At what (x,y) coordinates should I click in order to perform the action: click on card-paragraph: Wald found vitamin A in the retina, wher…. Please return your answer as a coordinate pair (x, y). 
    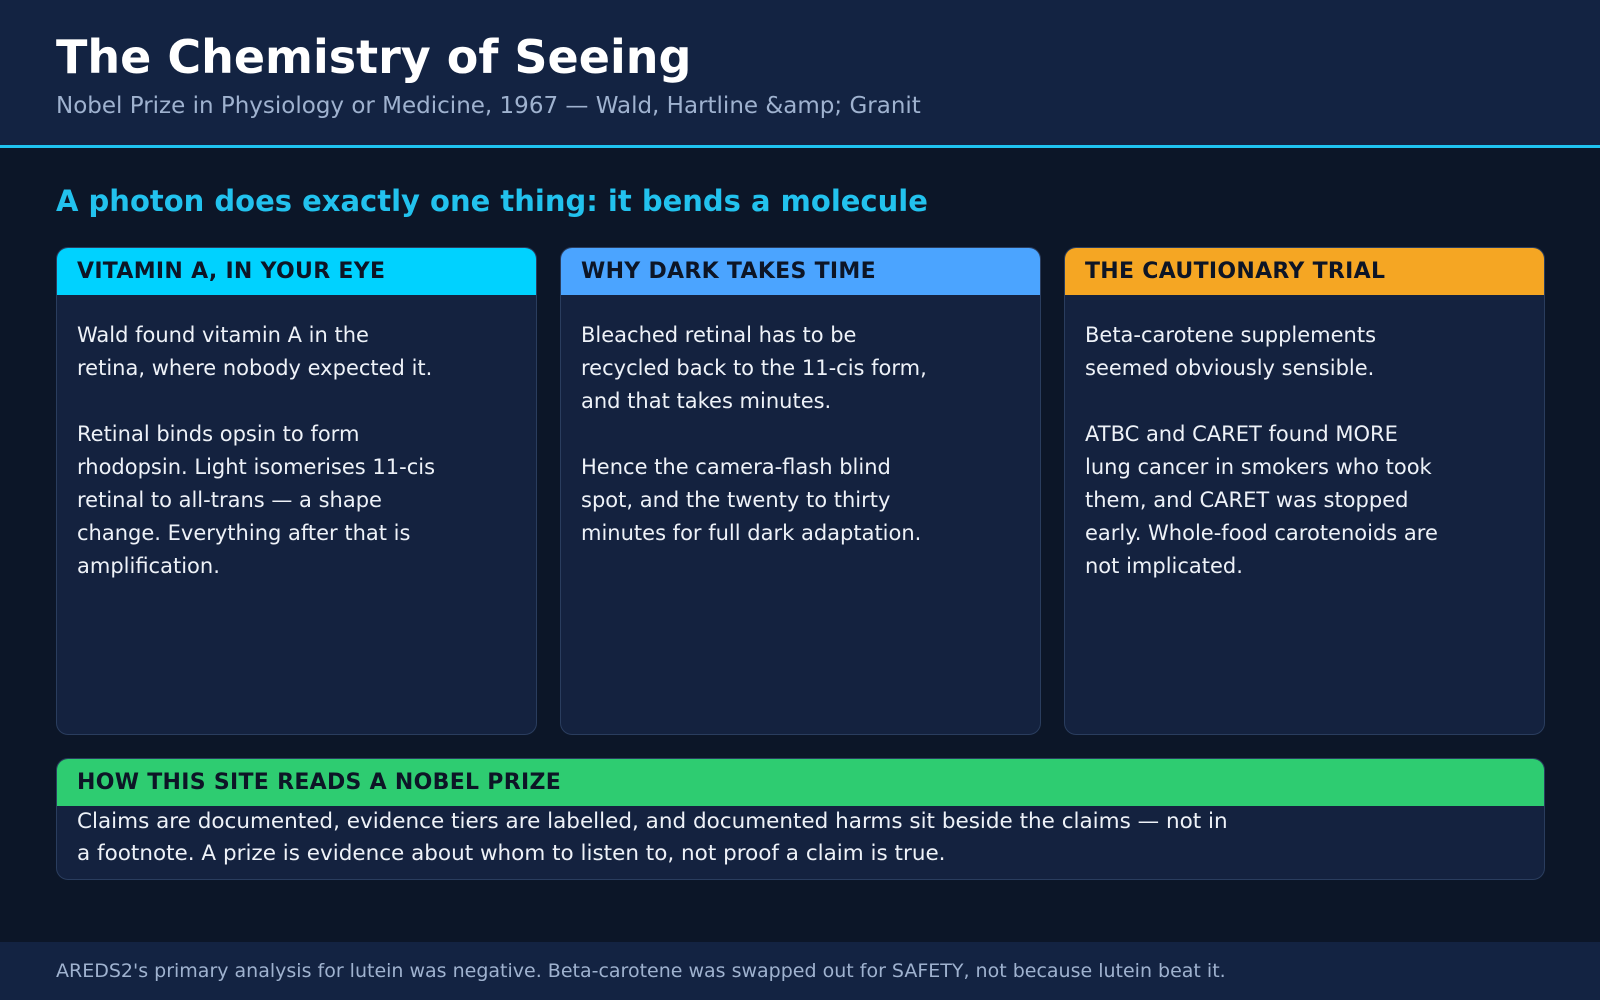
    Looking at the image, I should click on (255, 351).